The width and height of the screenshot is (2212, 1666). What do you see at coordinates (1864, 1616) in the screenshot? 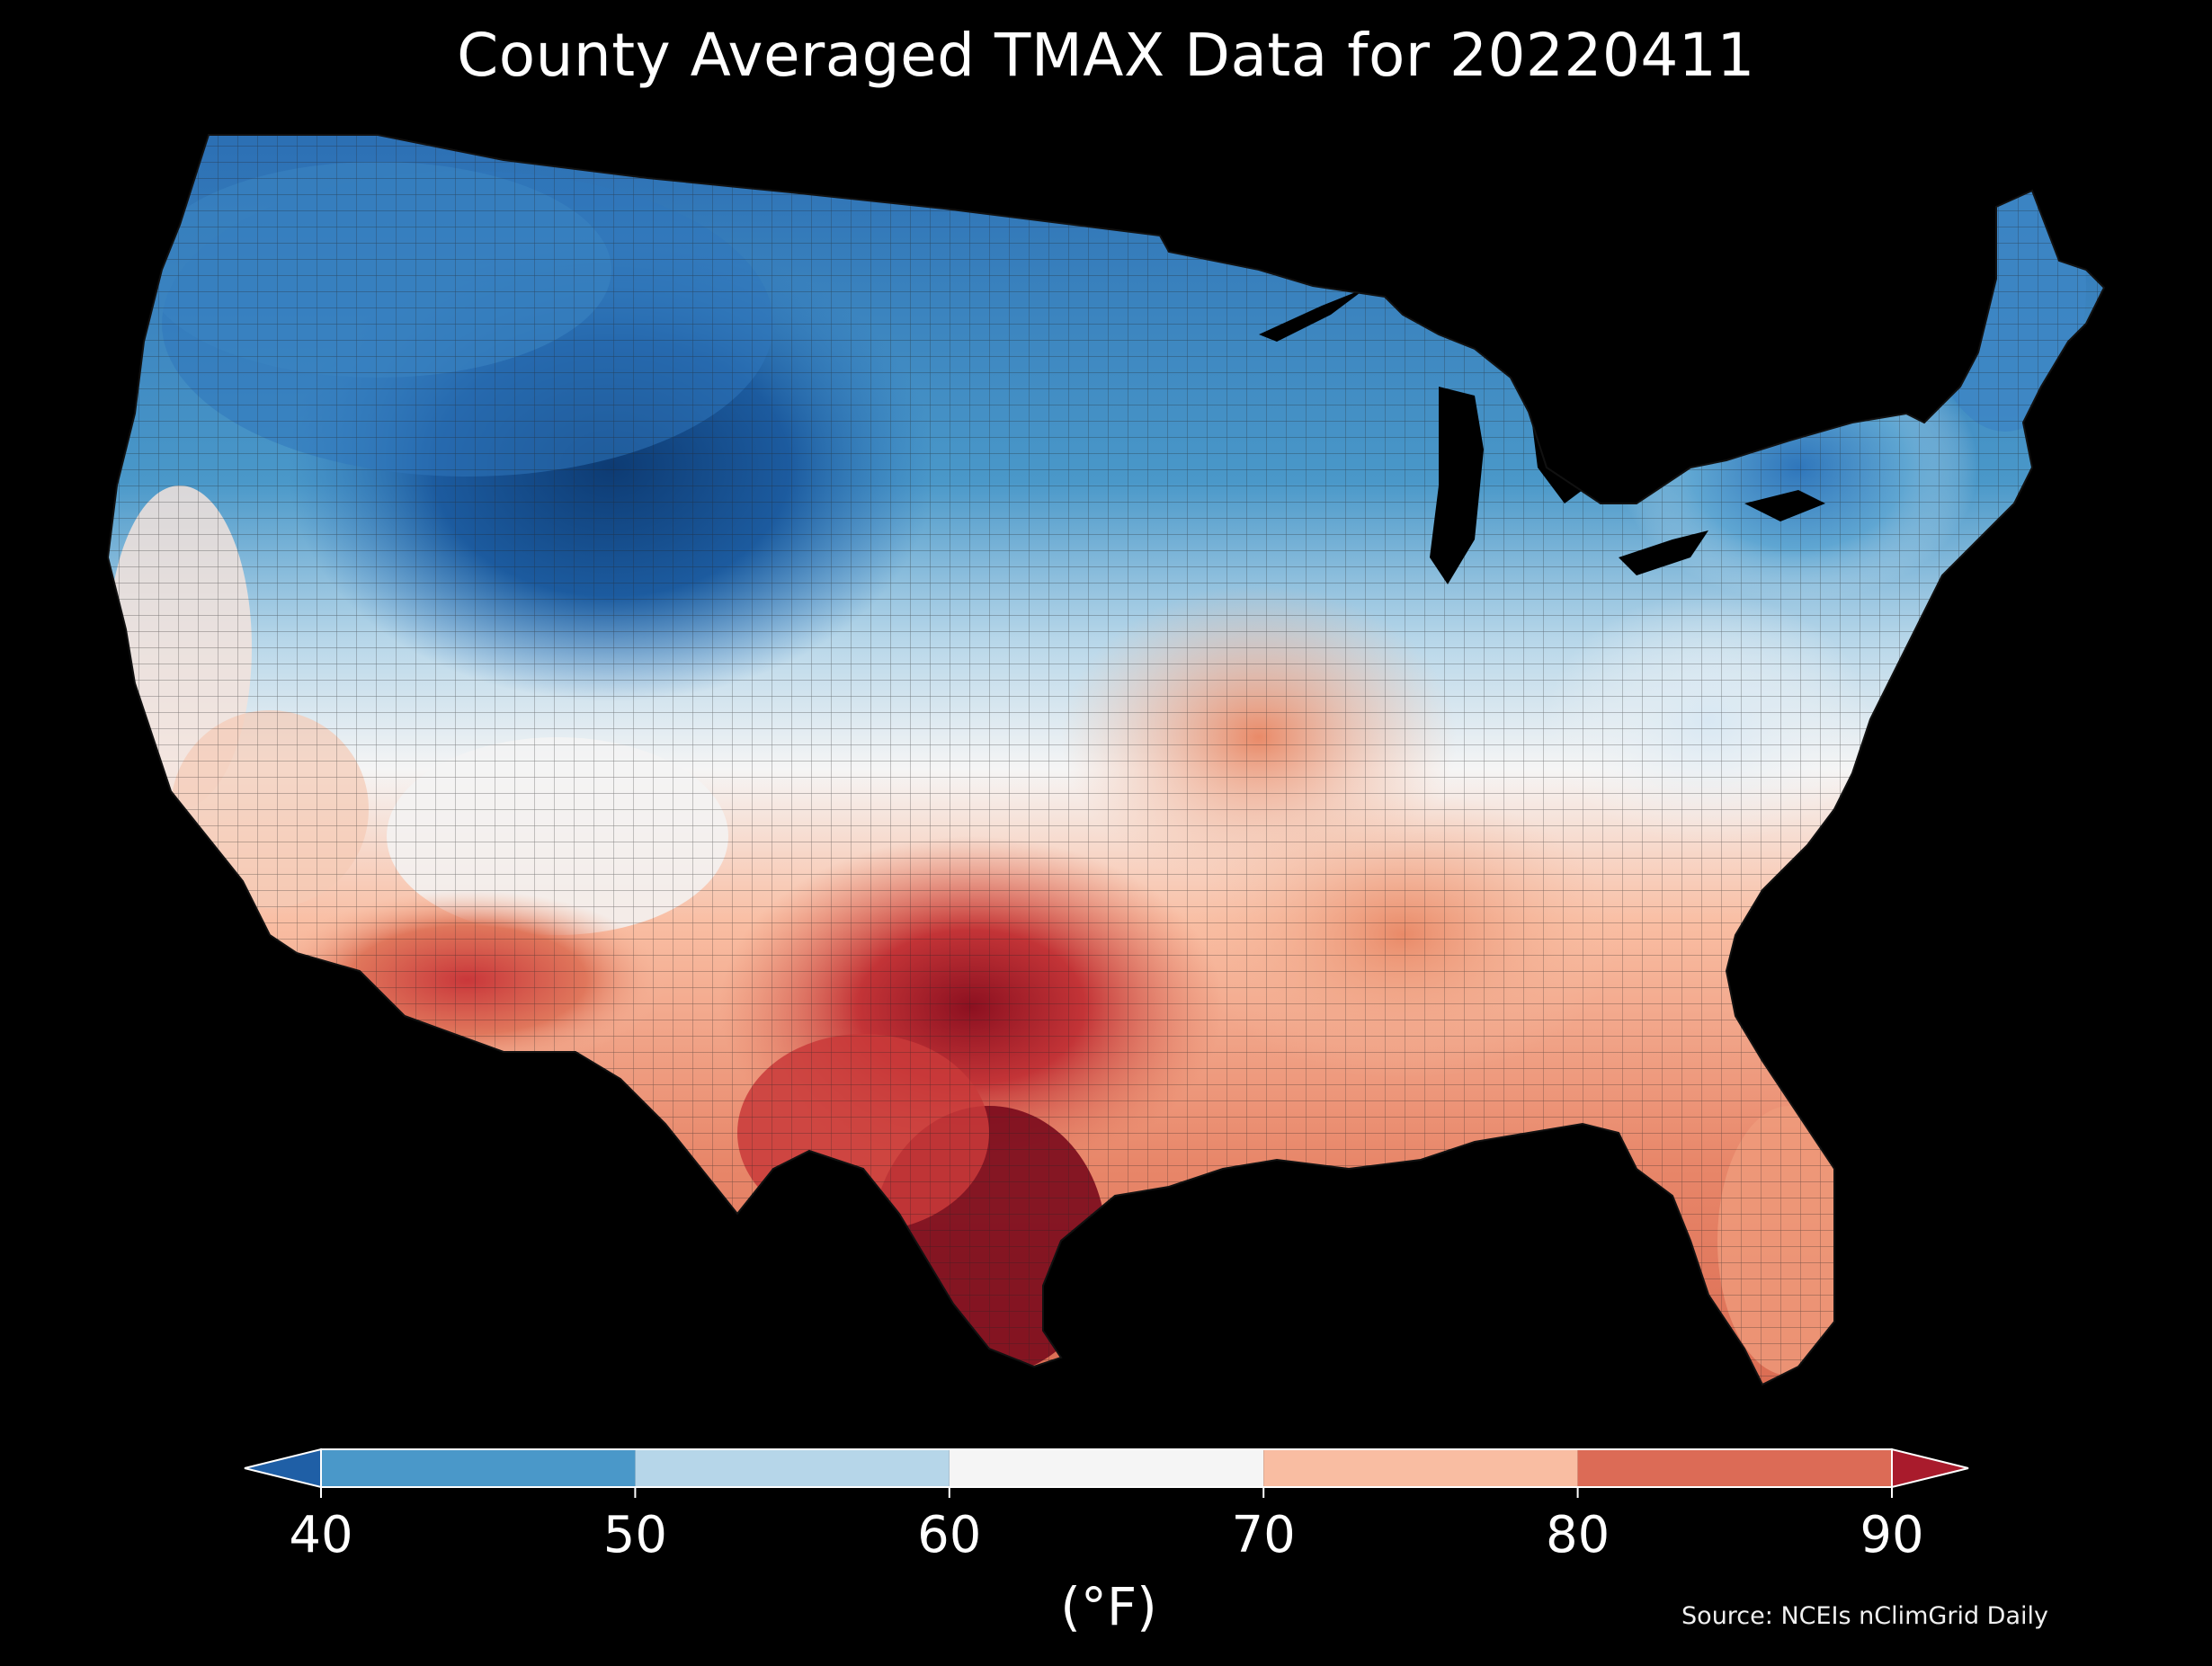
I see `source-note: Source: NCEIs nClimGrid Daily` at bounding box center [1864, 1616].